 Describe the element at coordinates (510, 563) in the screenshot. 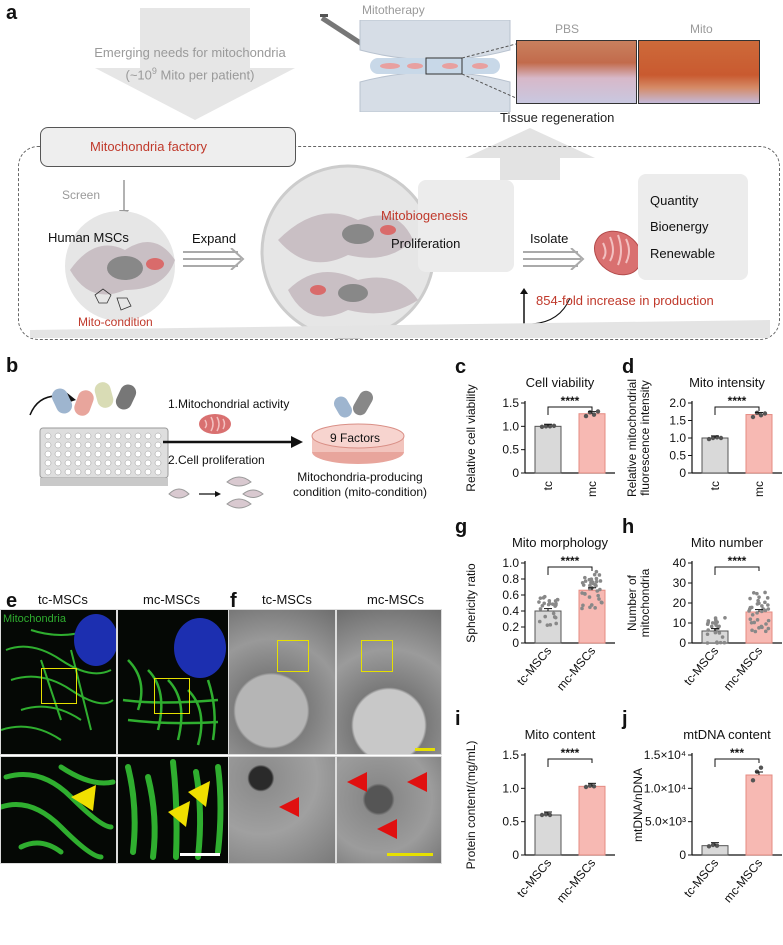

I see `y-tick-label: 1.0` at that location.